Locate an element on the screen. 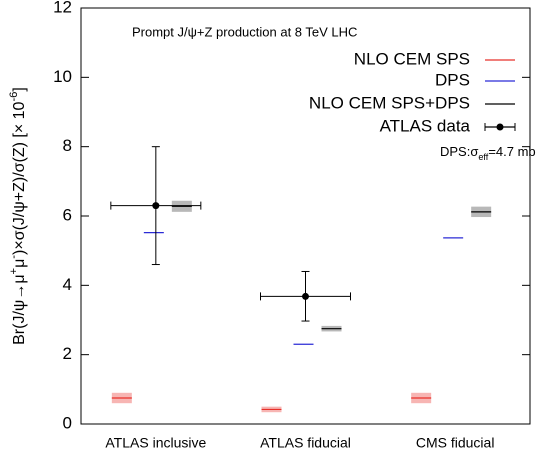 This screenshot has height=452, width=545. text-part: μ is located at coordinates (19, 263).